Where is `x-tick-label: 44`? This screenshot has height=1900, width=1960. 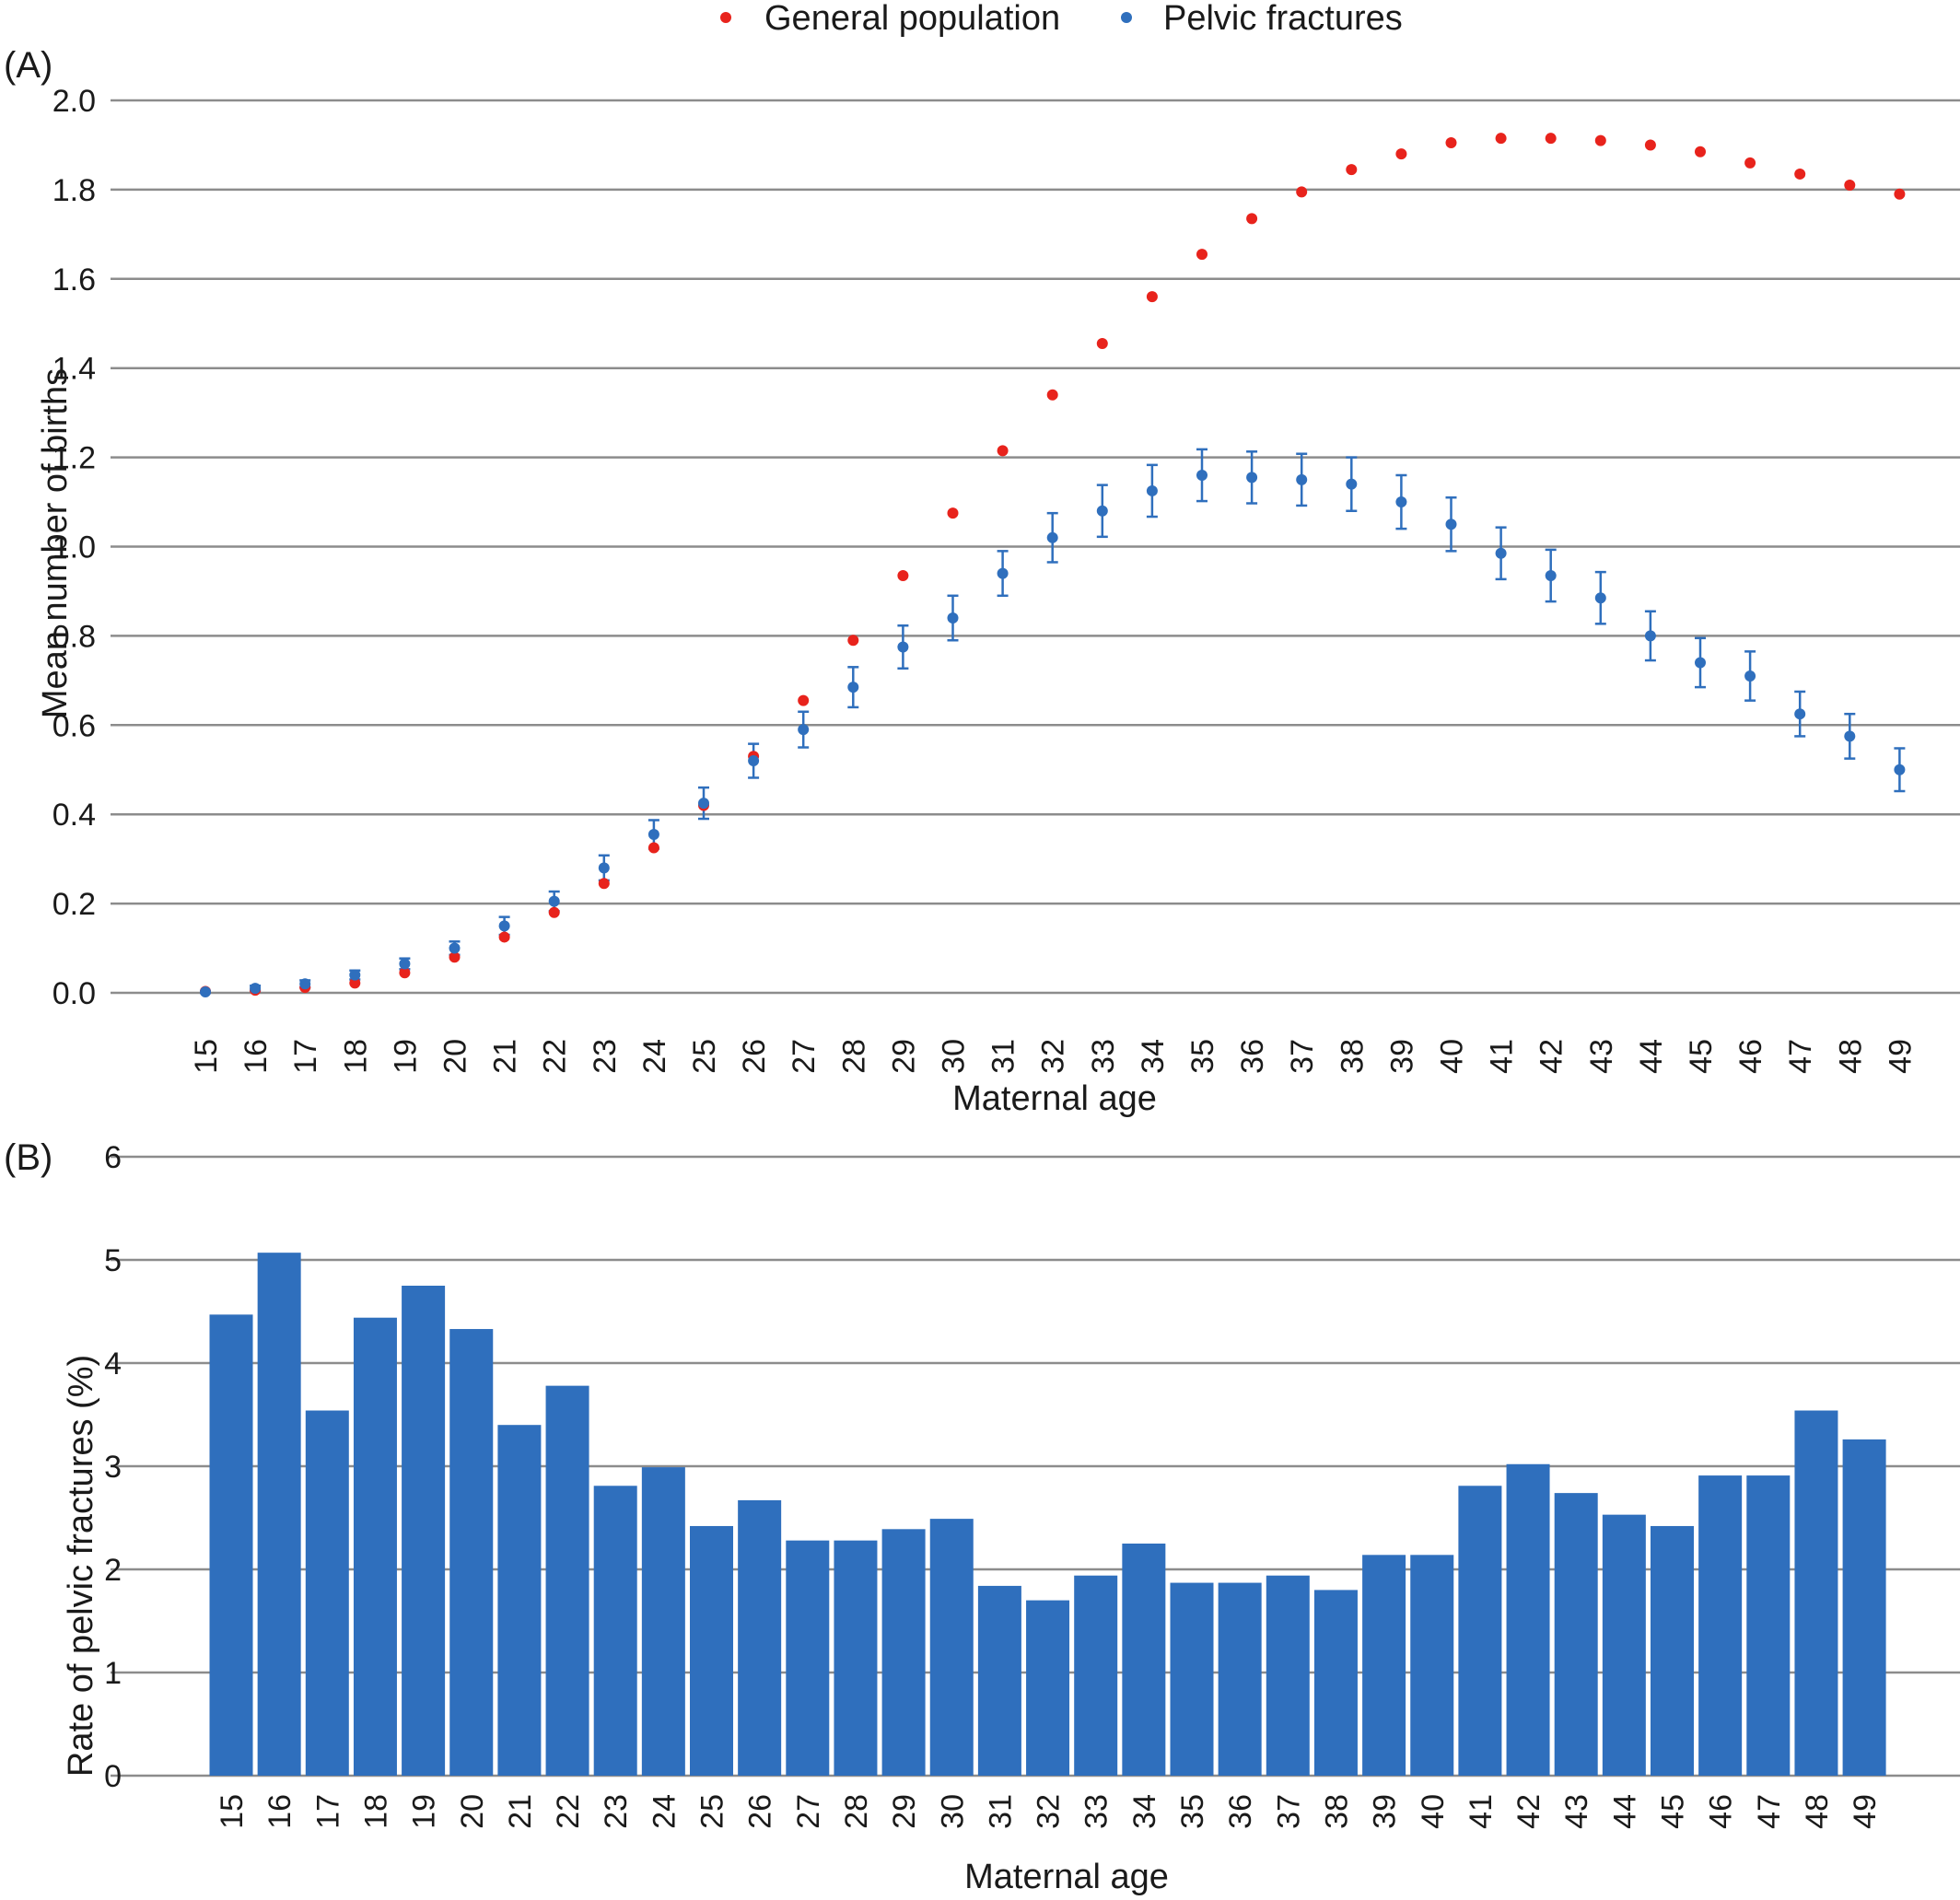
x-tick-label: 44 is located at coordinates (1651, 1056).